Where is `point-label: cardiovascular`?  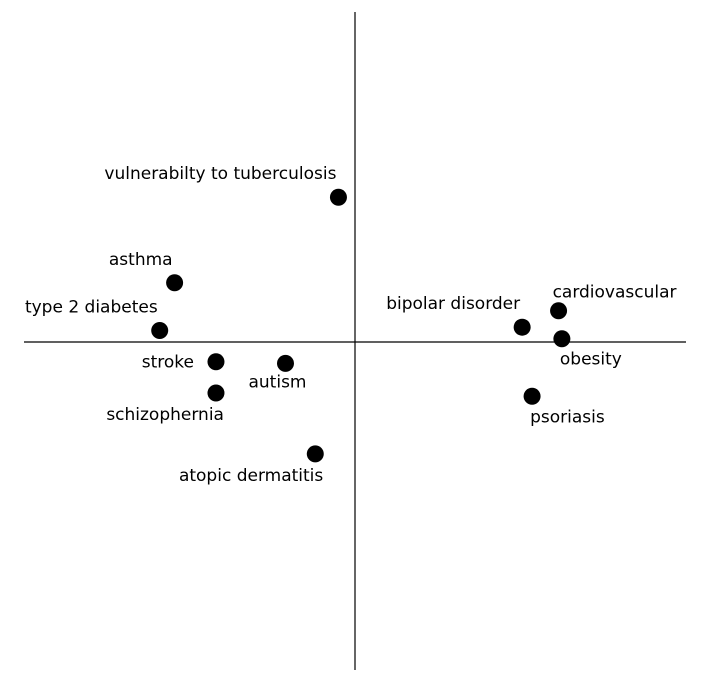
point-label: cardiovascular is located at coordinates (615, 293).